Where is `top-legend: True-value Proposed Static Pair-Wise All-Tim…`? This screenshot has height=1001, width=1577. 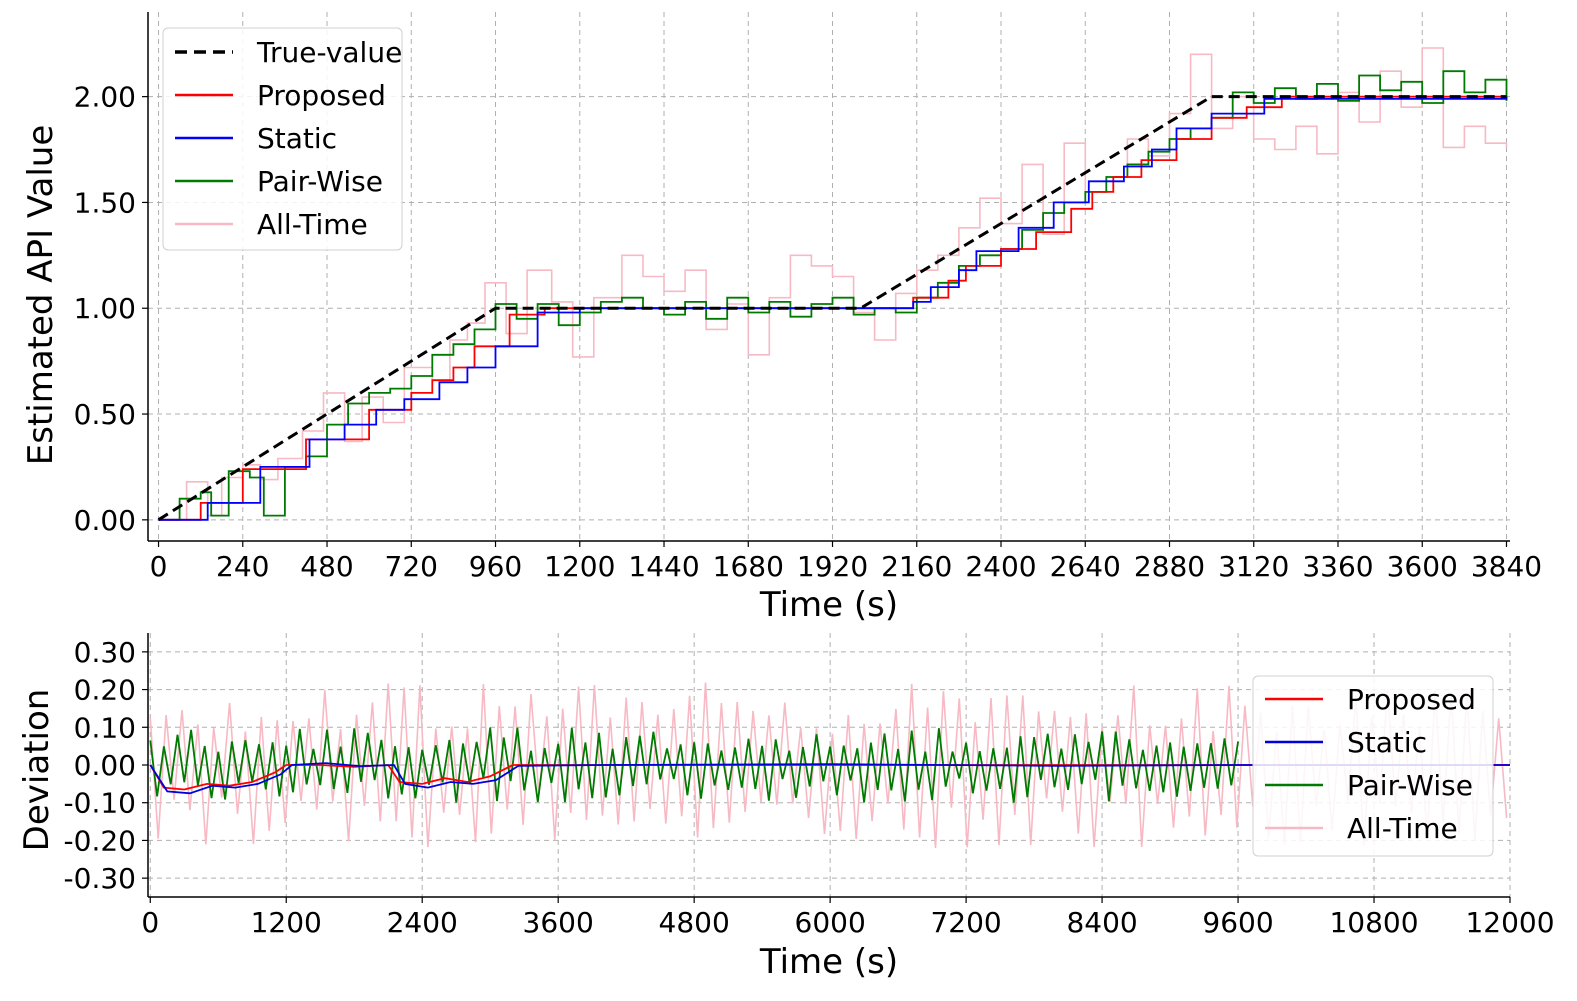
top-legend: True-value Proposed Static Pair-Wise All-Tim… is located at coordinates (282, 139).